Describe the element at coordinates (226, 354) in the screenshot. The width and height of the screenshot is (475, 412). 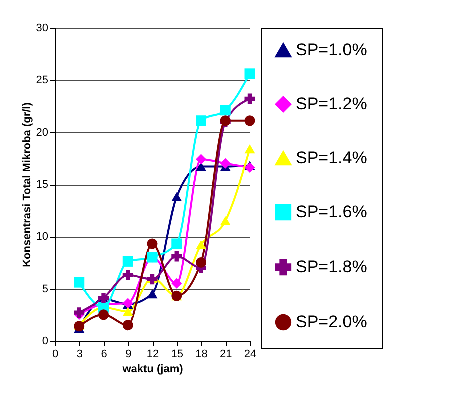
I see `x-tick-label: 21` at that location.